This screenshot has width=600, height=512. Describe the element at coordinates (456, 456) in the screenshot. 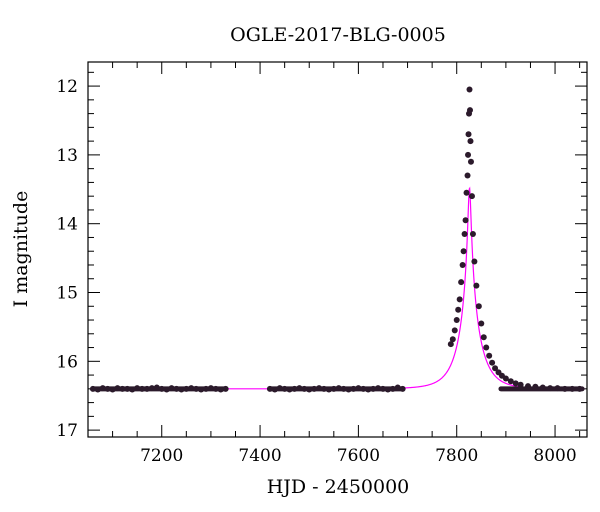

I see `x-tick-label: 7800` at that location.